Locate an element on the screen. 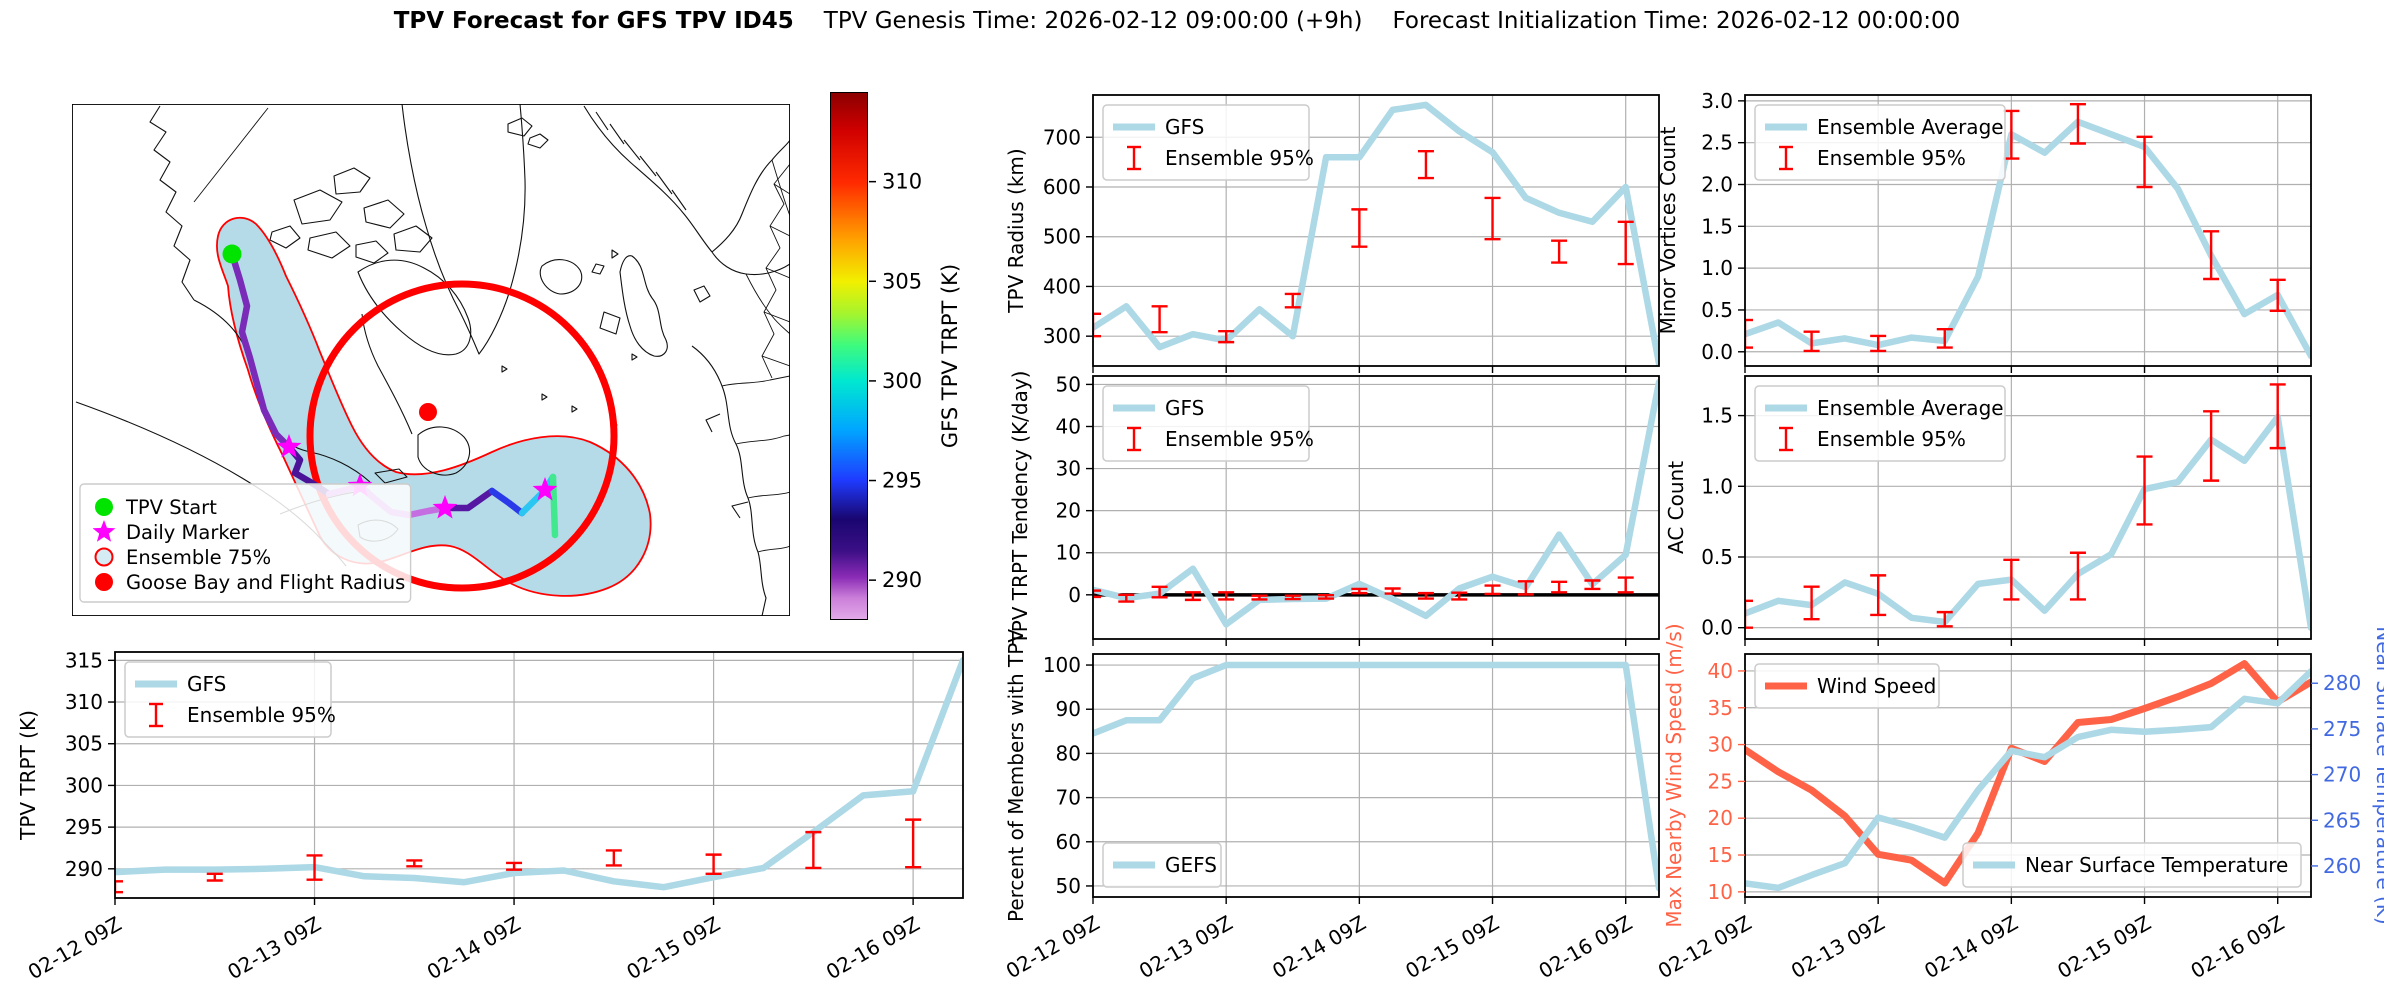  x-tick-label: 02-14 09Z is located at coordinates (1319, 946).